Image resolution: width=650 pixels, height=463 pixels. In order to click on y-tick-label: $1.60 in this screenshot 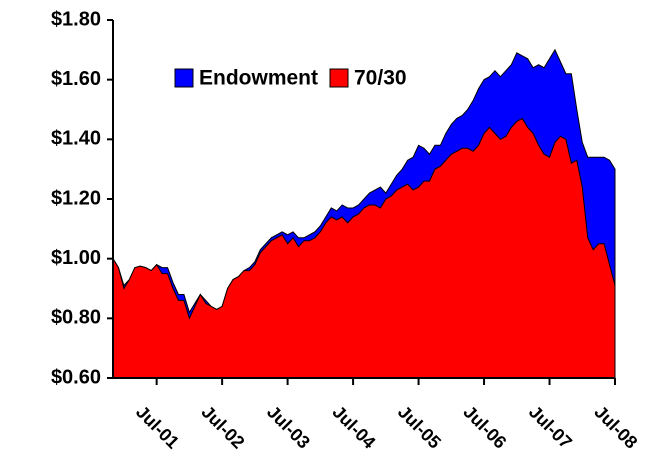, I will do `click(76, 79)`.